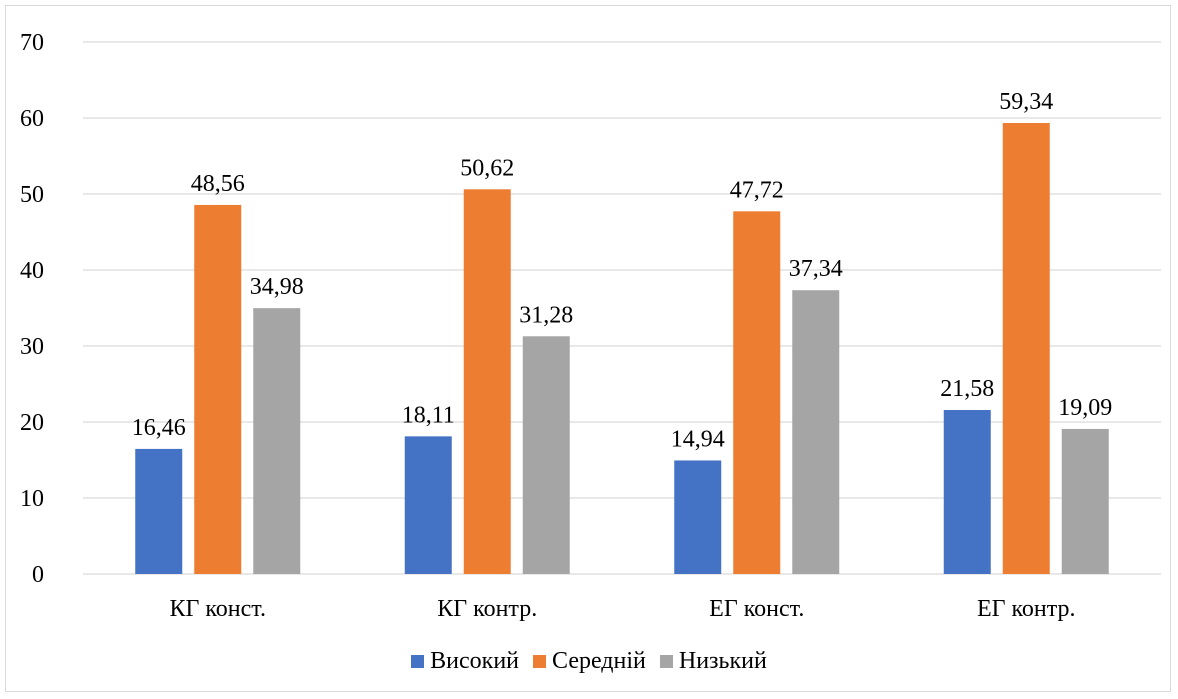 This screenshot has width=1178, height=699. I want to click on data-label: 59,34, so click(1026, 102).